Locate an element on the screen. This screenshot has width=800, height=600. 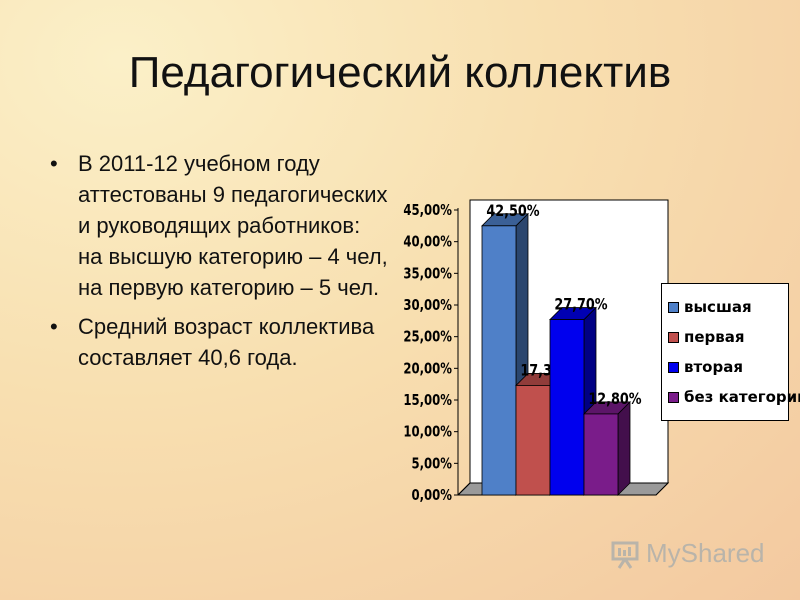
data-label: 42,50% is located at coordinates (513, 212).